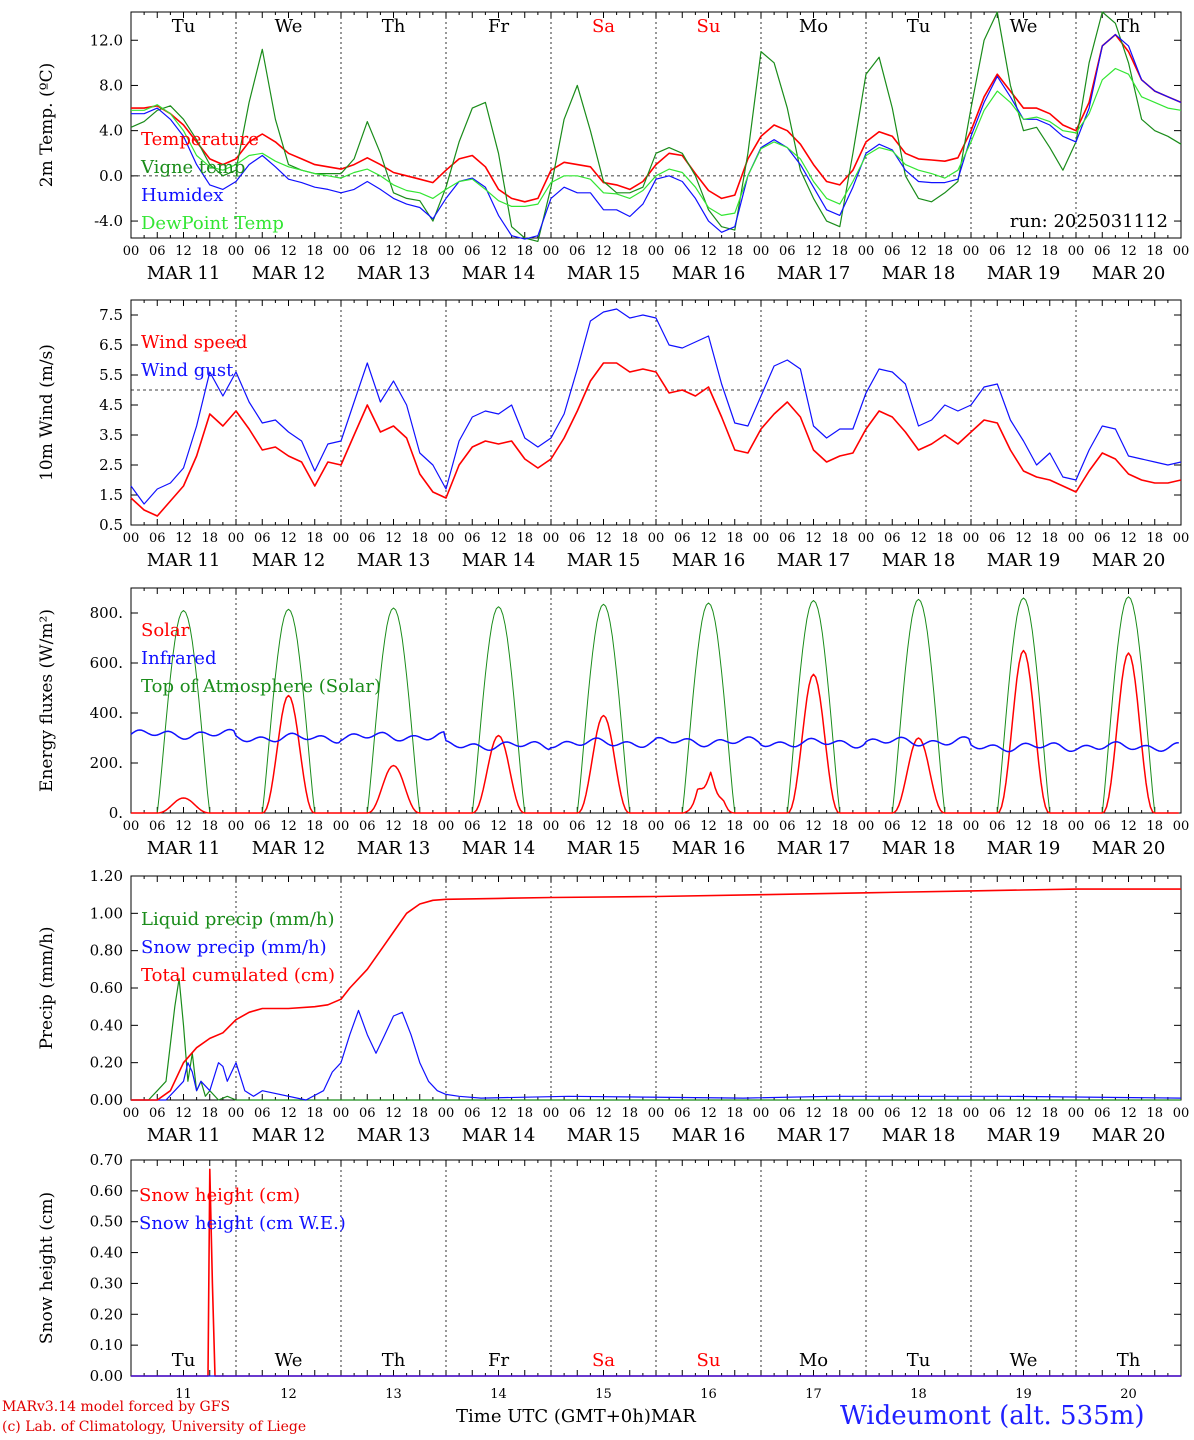 The height and width of the screenshot is (1440, 1194). I want to click on y-tick-label: 7.5, so click(111, 315).